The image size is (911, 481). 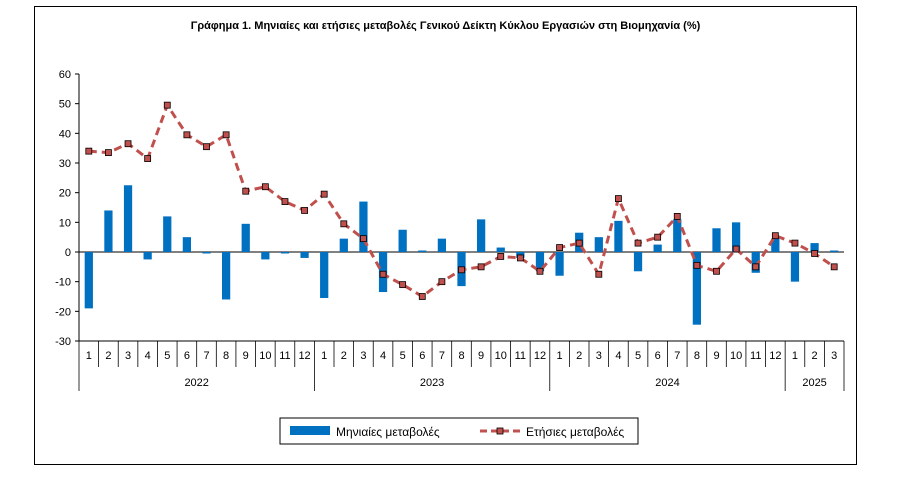 I want to click on legend-bar-swatch, so click(x=310, y=430).